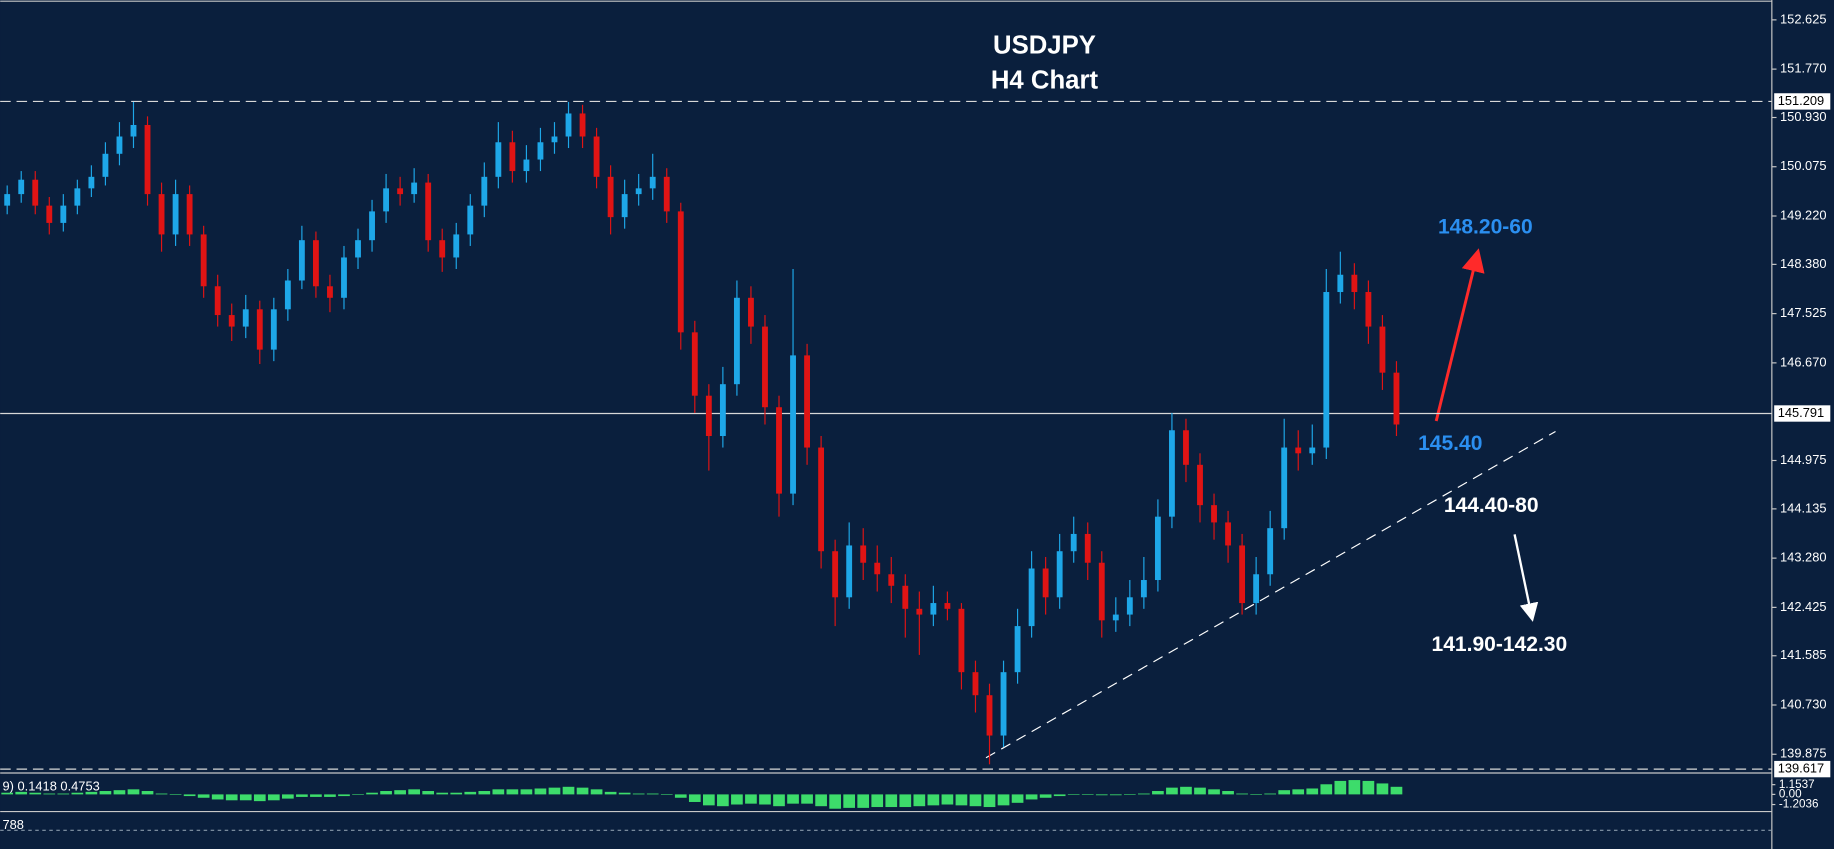 The image size is (1834, 849). I want to click on y-tick-label: 150.930, so click(1803, 116).